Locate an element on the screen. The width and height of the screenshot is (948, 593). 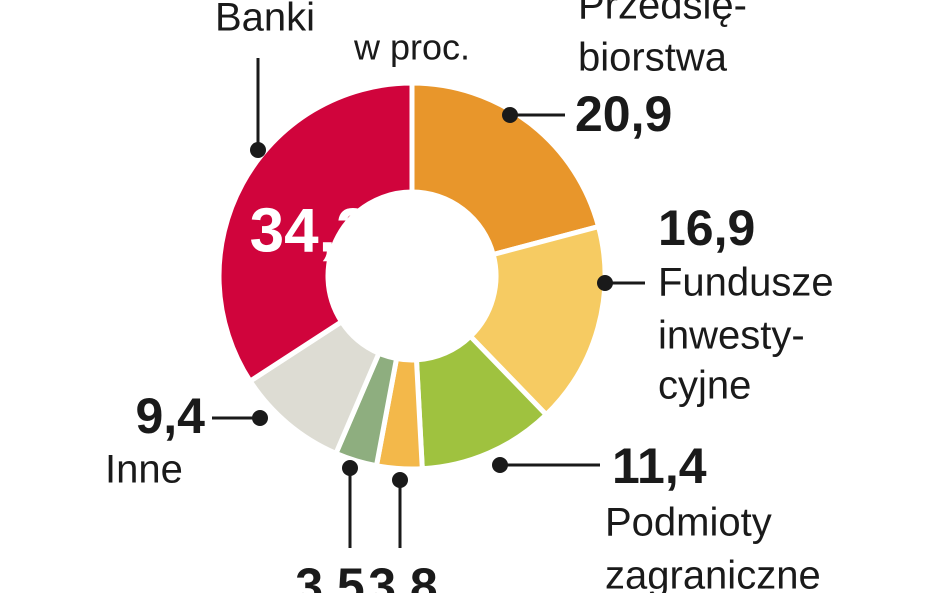
category-label: Inne is located at coordinates (144, 470).